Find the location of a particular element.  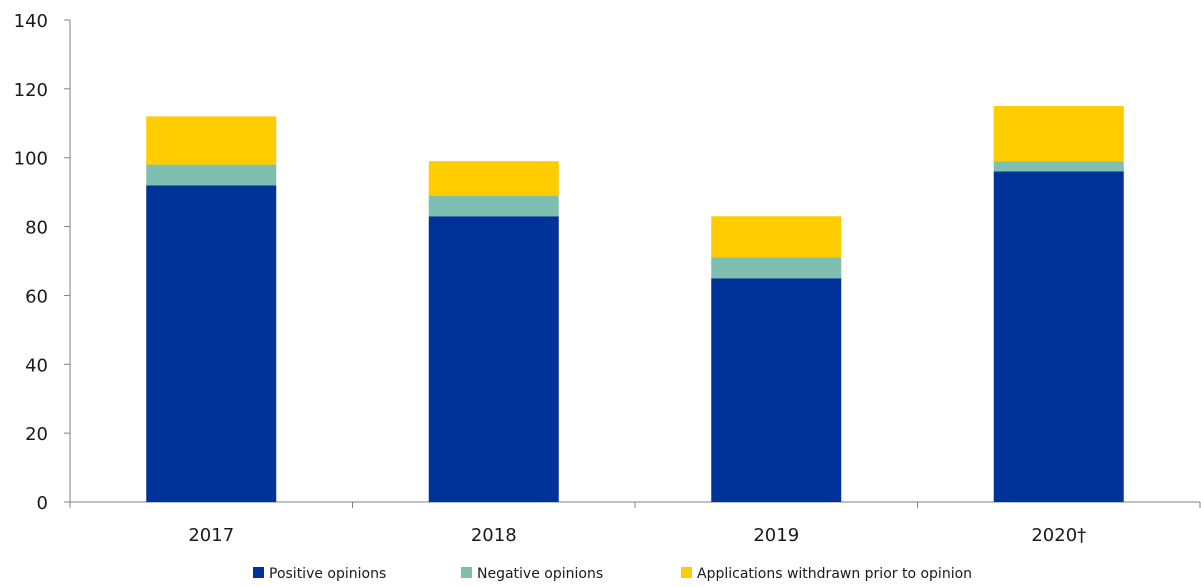

y-tick-label: 100 is located at coordinates (31, 159).